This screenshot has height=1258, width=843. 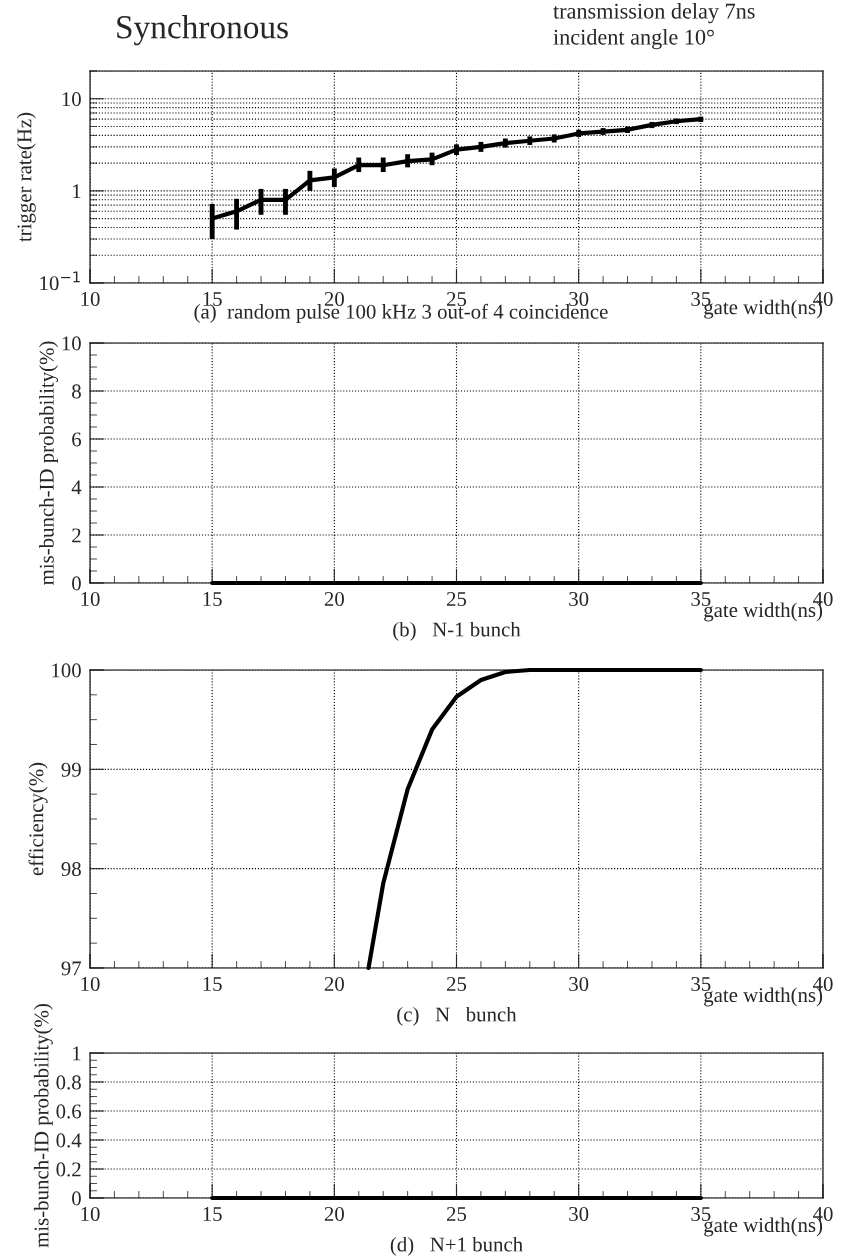 I want to click on y-tick-label: 10$^{−1}$, so click(x=60, y=281).